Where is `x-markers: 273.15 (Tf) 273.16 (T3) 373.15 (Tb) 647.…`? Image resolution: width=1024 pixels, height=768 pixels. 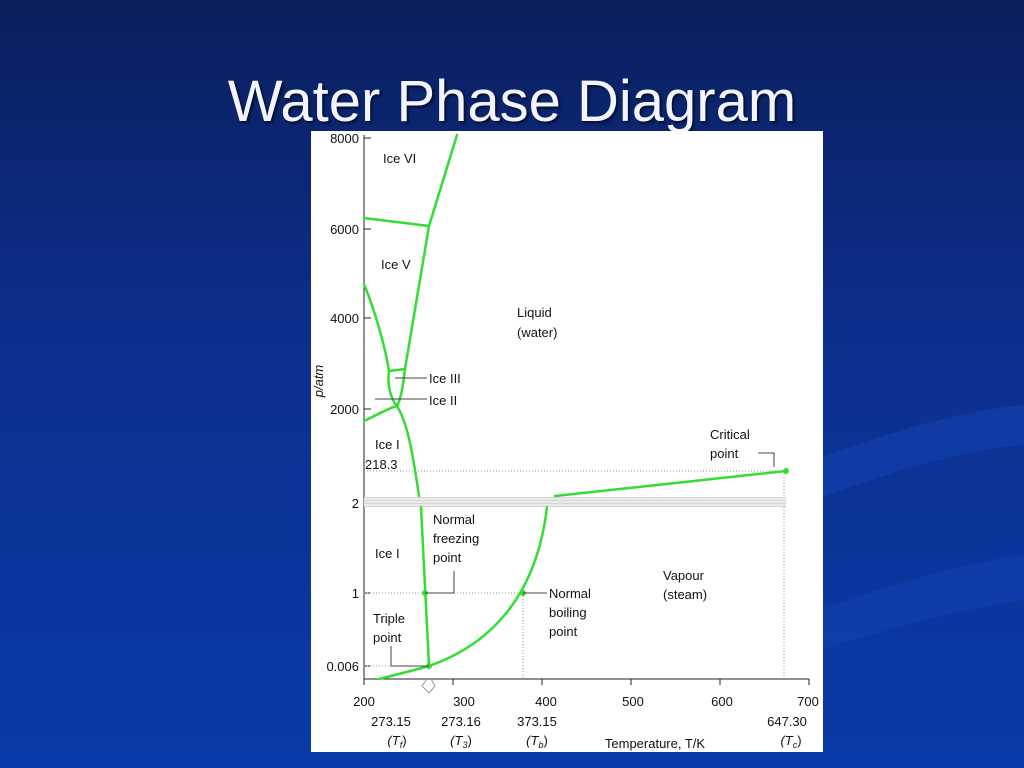
x-markers: 273.15 (Tf) 273.16 (T3) 373.15 (Tb) 647.… is located at coordinates (589, 732).